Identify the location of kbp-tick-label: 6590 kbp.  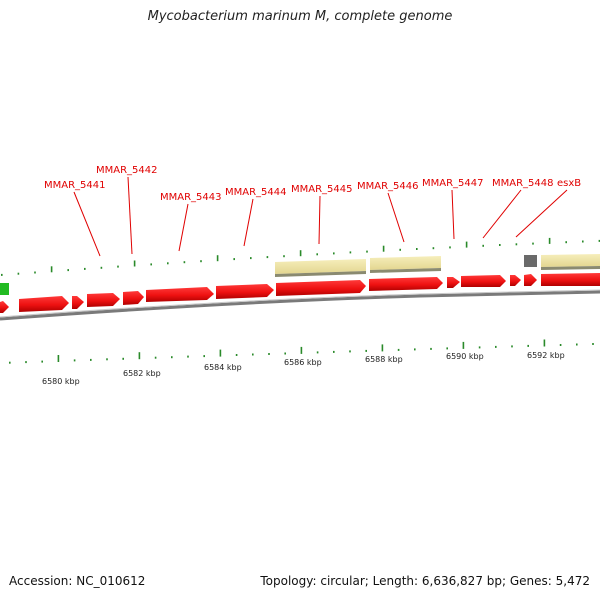
(465, 356).